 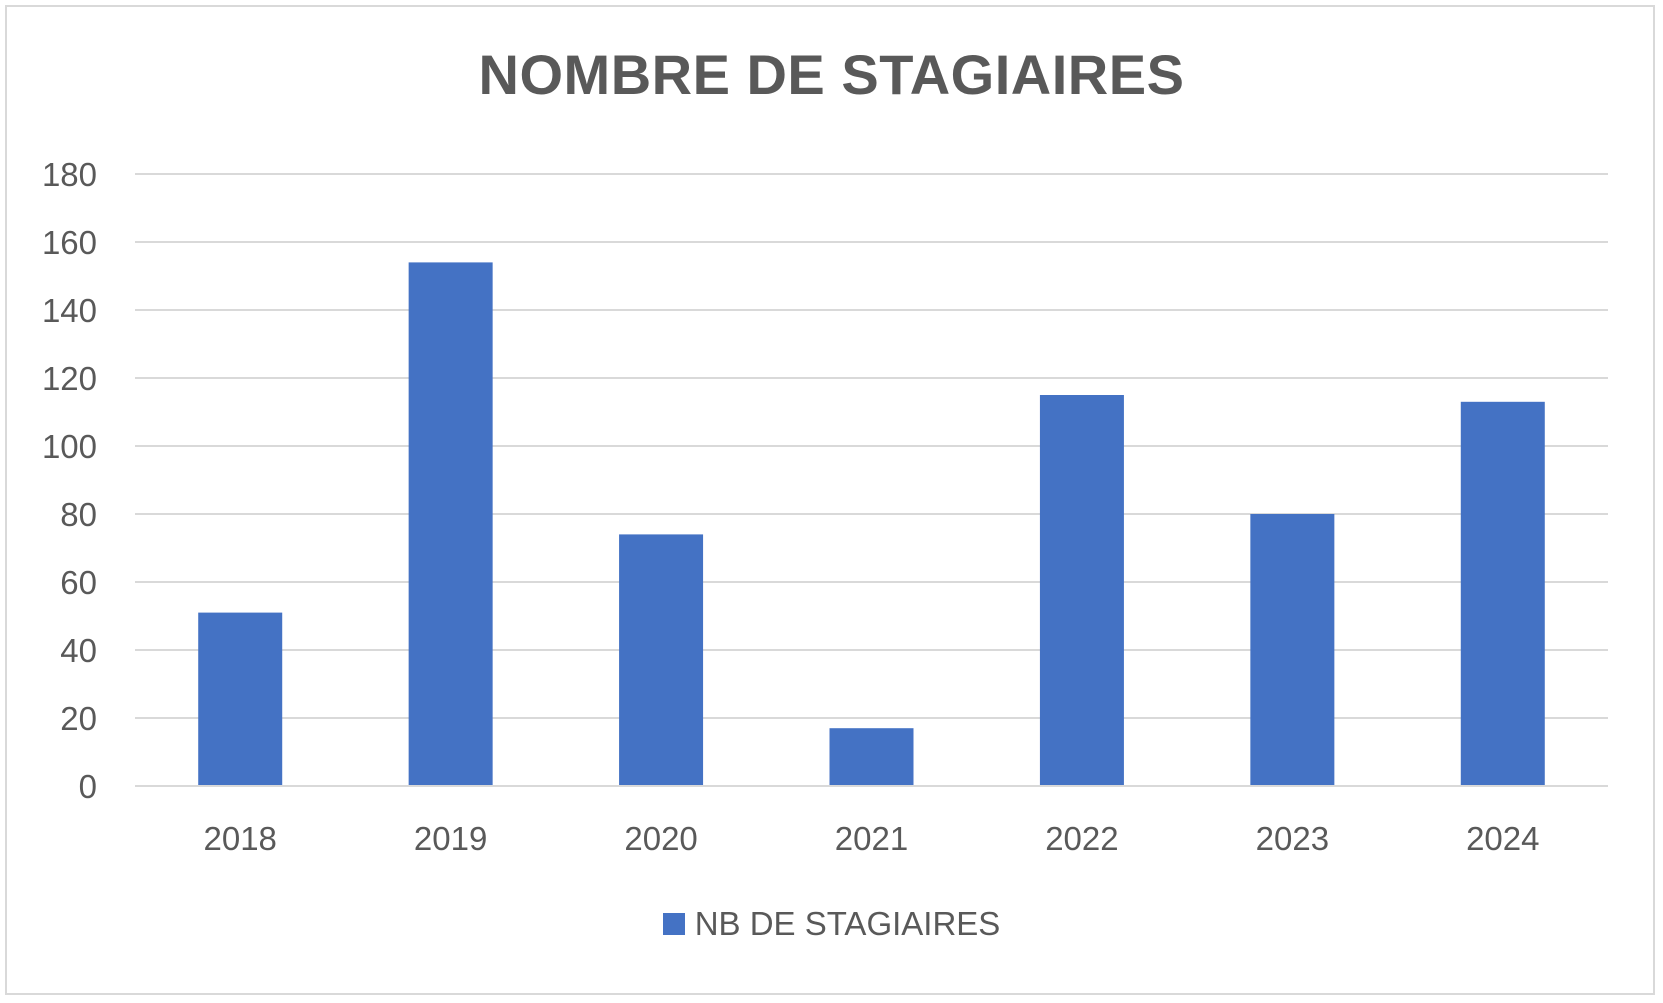 I want to click on bar-2018, so click(x=240, y=699).